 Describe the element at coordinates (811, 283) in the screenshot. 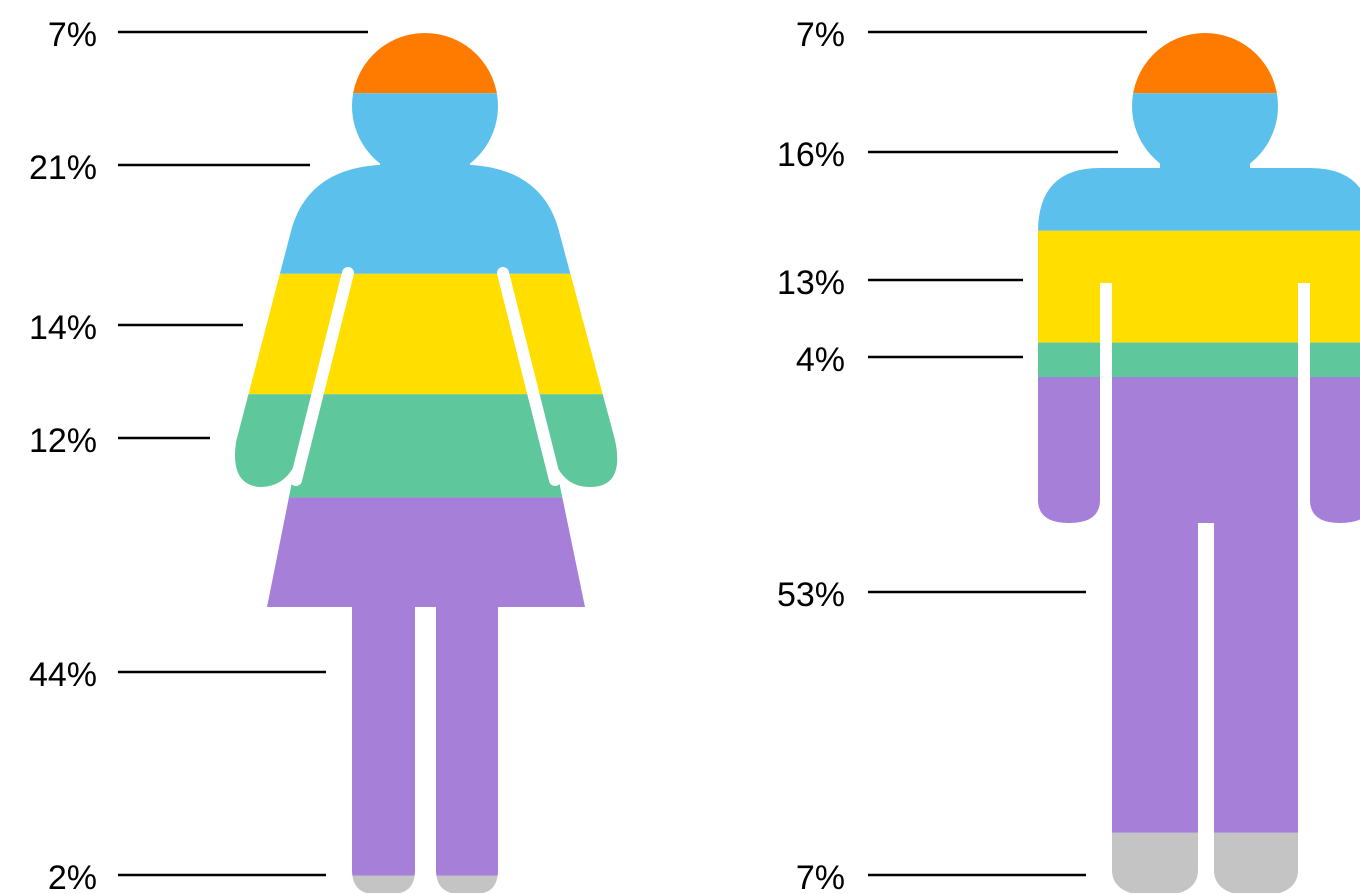

I see `value-label: 13%` at that location.